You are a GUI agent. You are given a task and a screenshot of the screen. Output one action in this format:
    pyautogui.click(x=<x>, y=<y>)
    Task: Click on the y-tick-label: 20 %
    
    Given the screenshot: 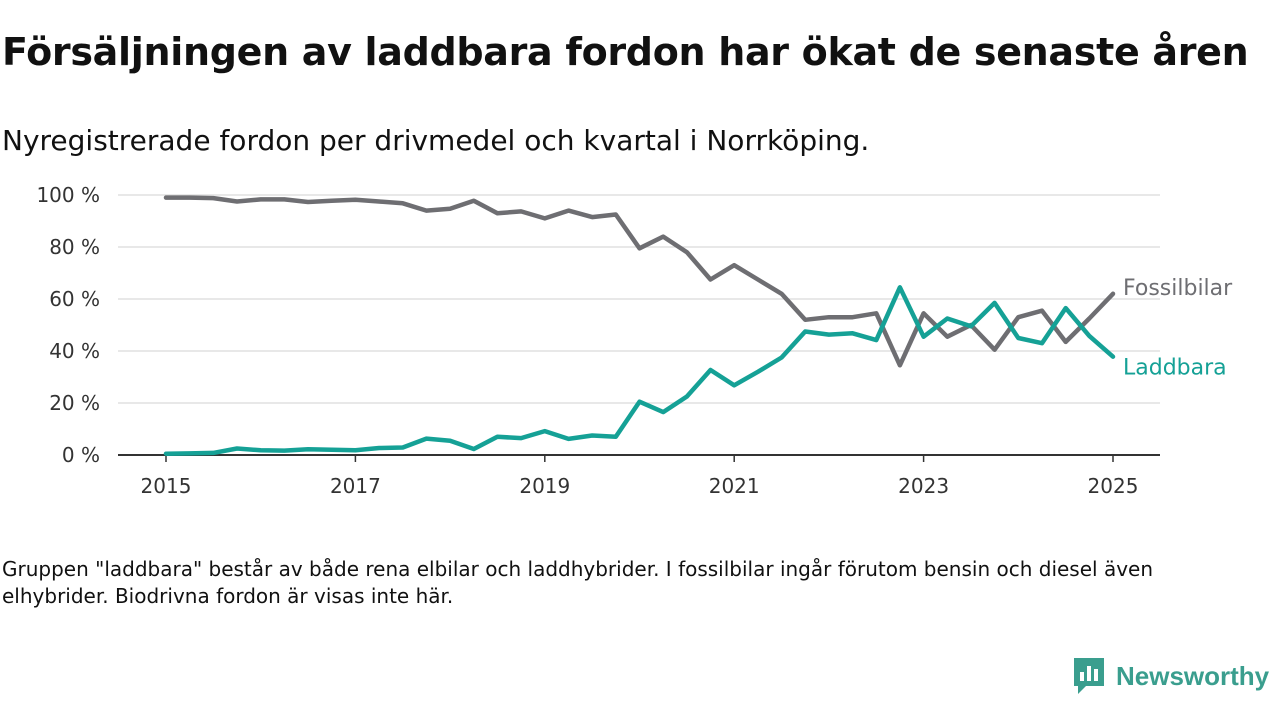 What is the action you would take?
    pyautogui.click(x=74, y=403)
    